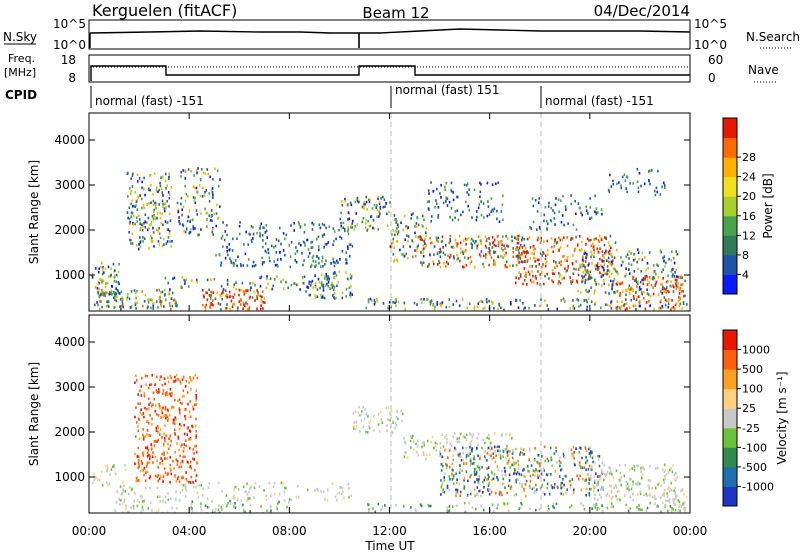  Describe the element at coordinates (590, 531) in the screenshot. I see `x-tick-label: 20:00` at that location.